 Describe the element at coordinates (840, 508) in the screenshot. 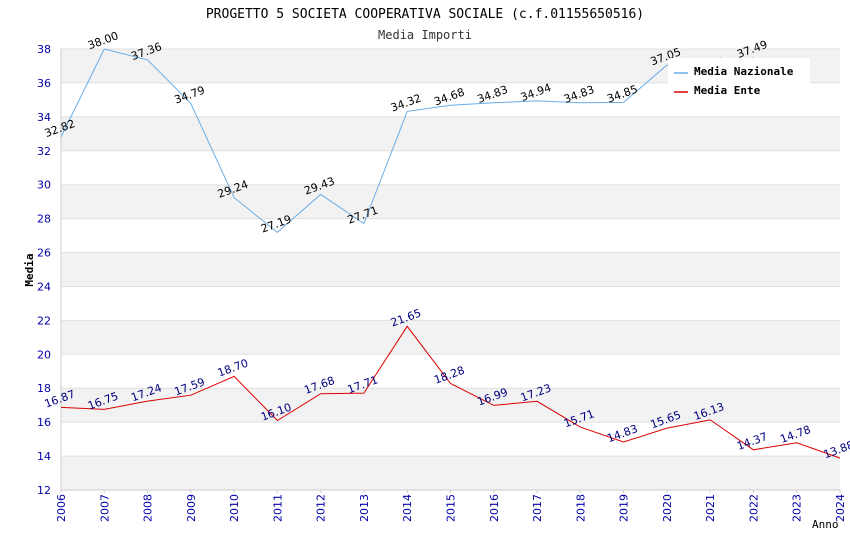

I see `x-tick-label: 2024` at that location.